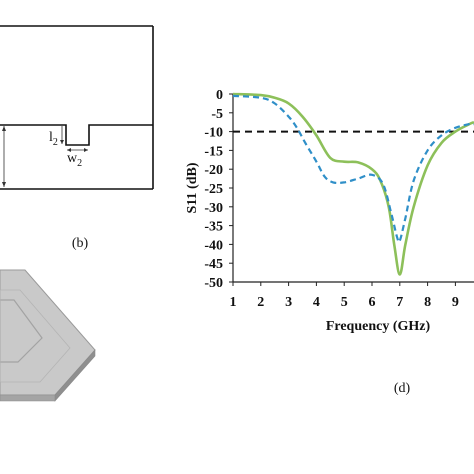 This screenshot has height=474, width=474. Describe the element at coordinates (316, 302) in the screenshot. I see `x-tick-label: 4` at that location.